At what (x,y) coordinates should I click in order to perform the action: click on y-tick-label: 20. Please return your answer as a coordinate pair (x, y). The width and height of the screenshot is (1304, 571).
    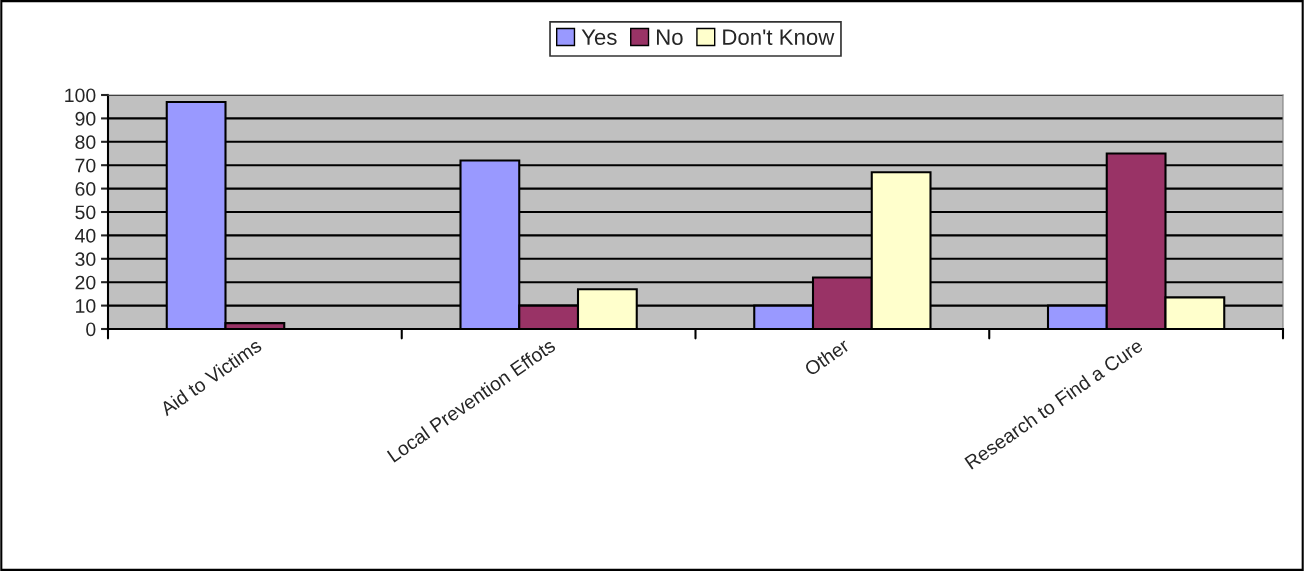
    Looking at the image, I should click on (85, 282).